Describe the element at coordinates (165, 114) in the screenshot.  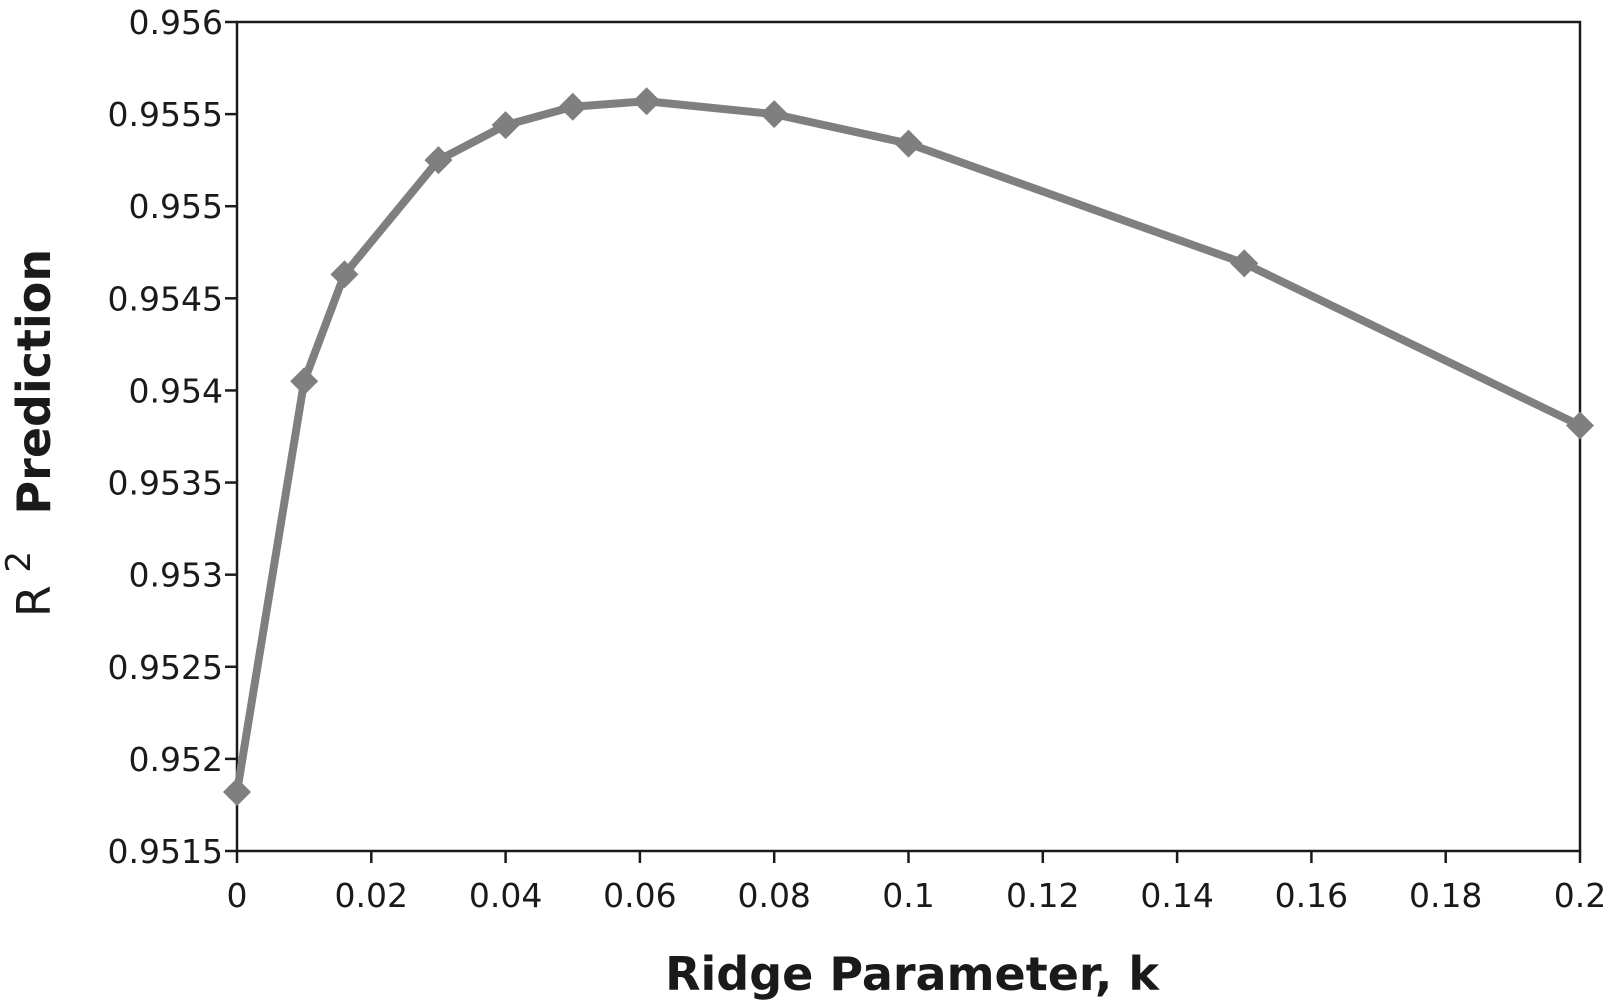
I see `y-tick-label: 0.9555` at that location.